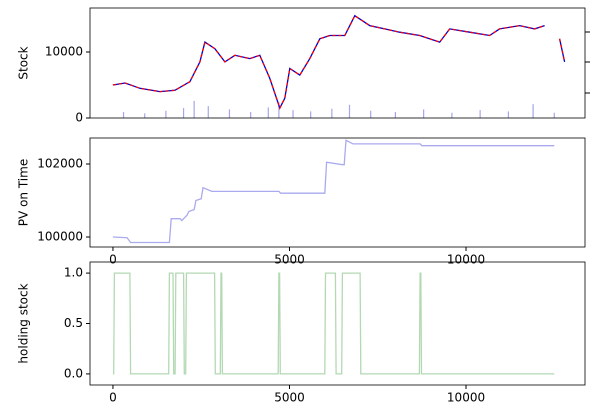  What do you see at coordinates (24, 62) in the screenshot?
I see `y-axis-label: Stock` at bounding box center [24, 62].